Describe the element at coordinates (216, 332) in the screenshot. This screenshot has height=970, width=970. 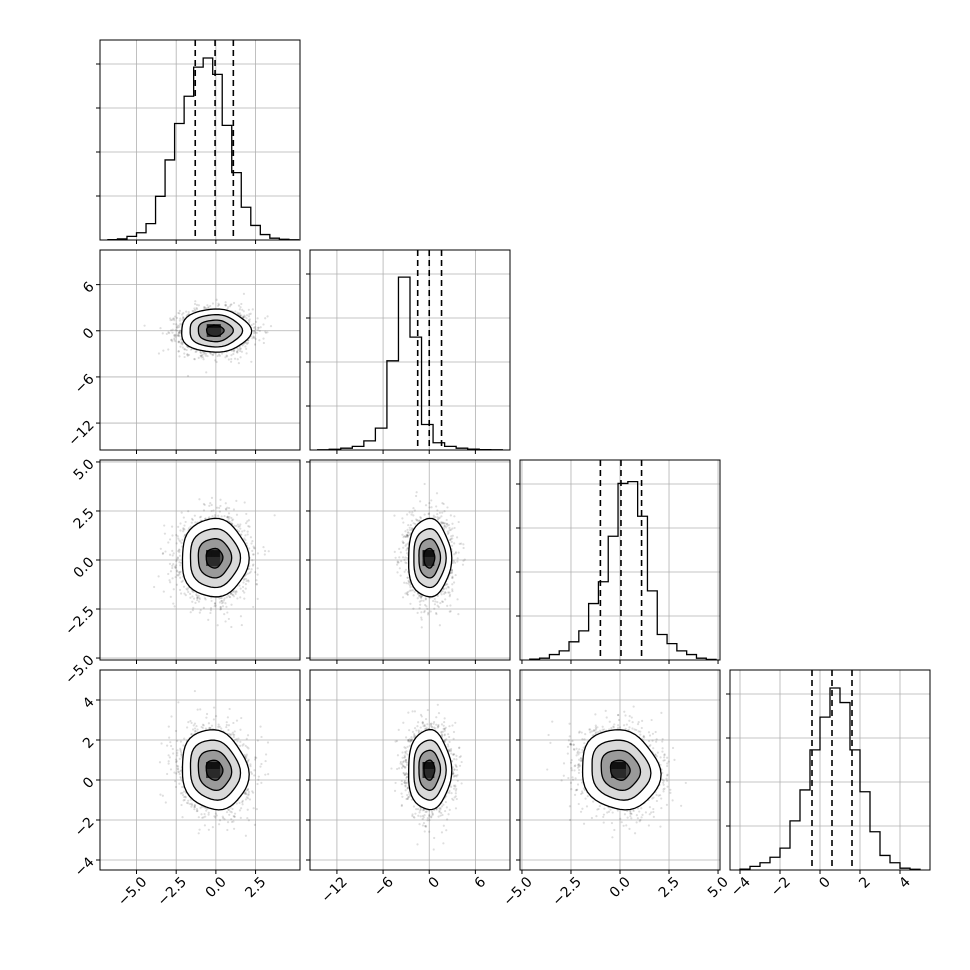
I see `density-pixel` at that location.